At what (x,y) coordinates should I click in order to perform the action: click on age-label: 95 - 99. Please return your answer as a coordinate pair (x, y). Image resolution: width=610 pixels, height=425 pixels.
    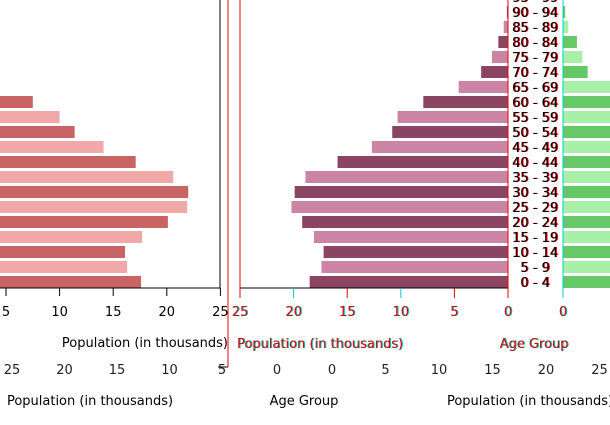
    Looking at the image, I should click on (535, 3).